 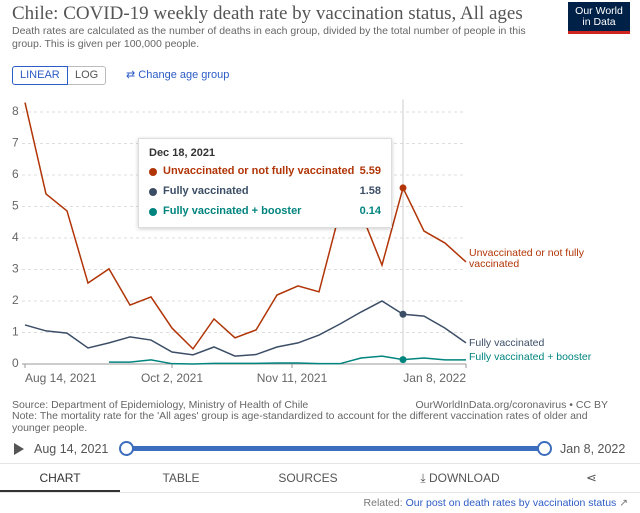 What do you see at coordinates (591, 477) in the screenshot?
I see `share-button: ⋖` at bounding box center [591, 477].